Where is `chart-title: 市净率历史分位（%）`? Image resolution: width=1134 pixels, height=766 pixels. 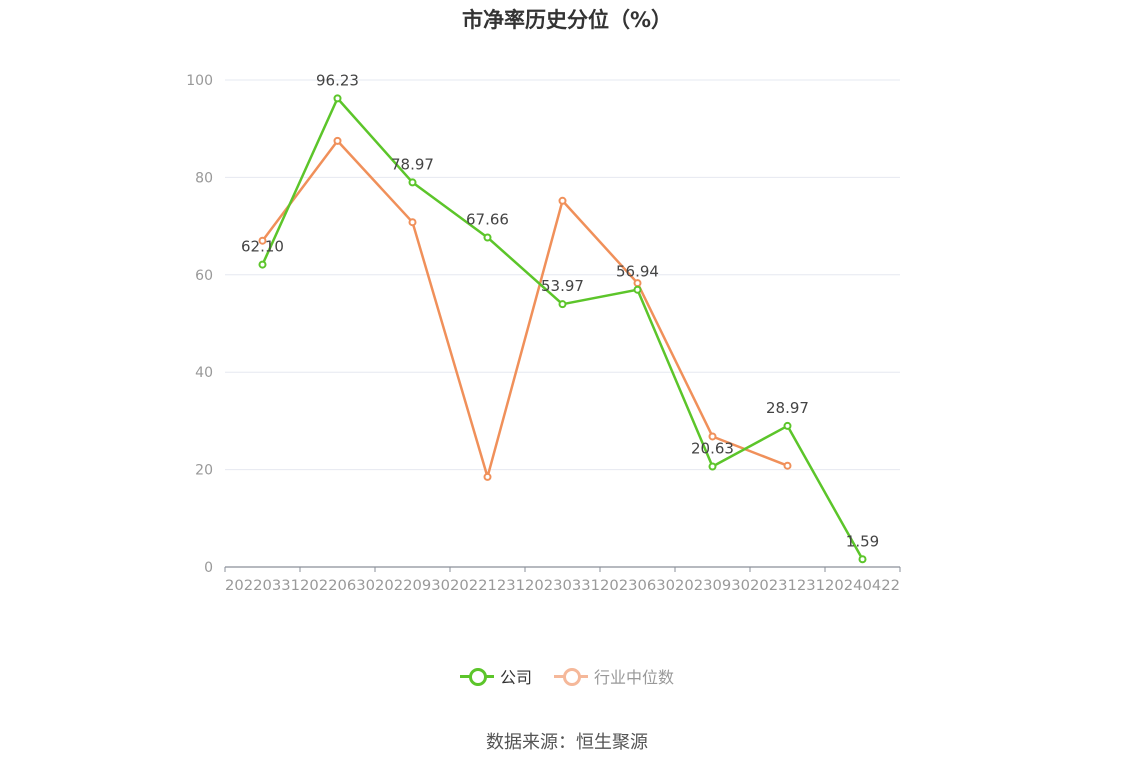 chart-title: 市净率历史分位（%） is located at coordinates (567, 20).